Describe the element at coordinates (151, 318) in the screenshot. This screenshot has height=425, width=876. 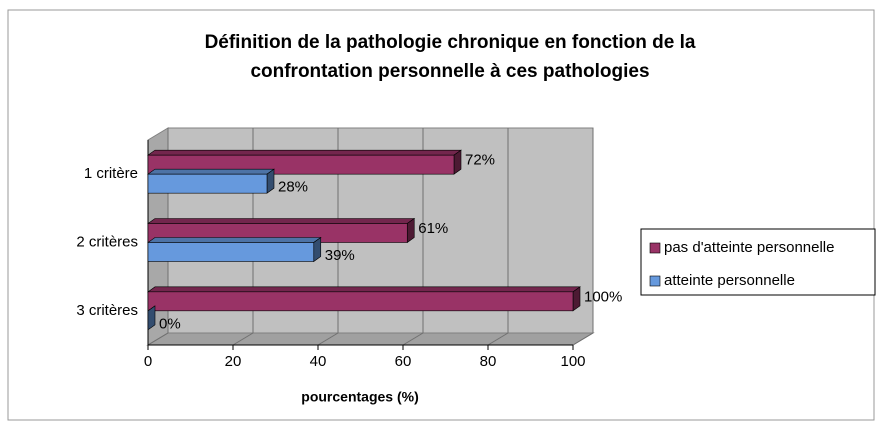
I see `bar-side` at that location.